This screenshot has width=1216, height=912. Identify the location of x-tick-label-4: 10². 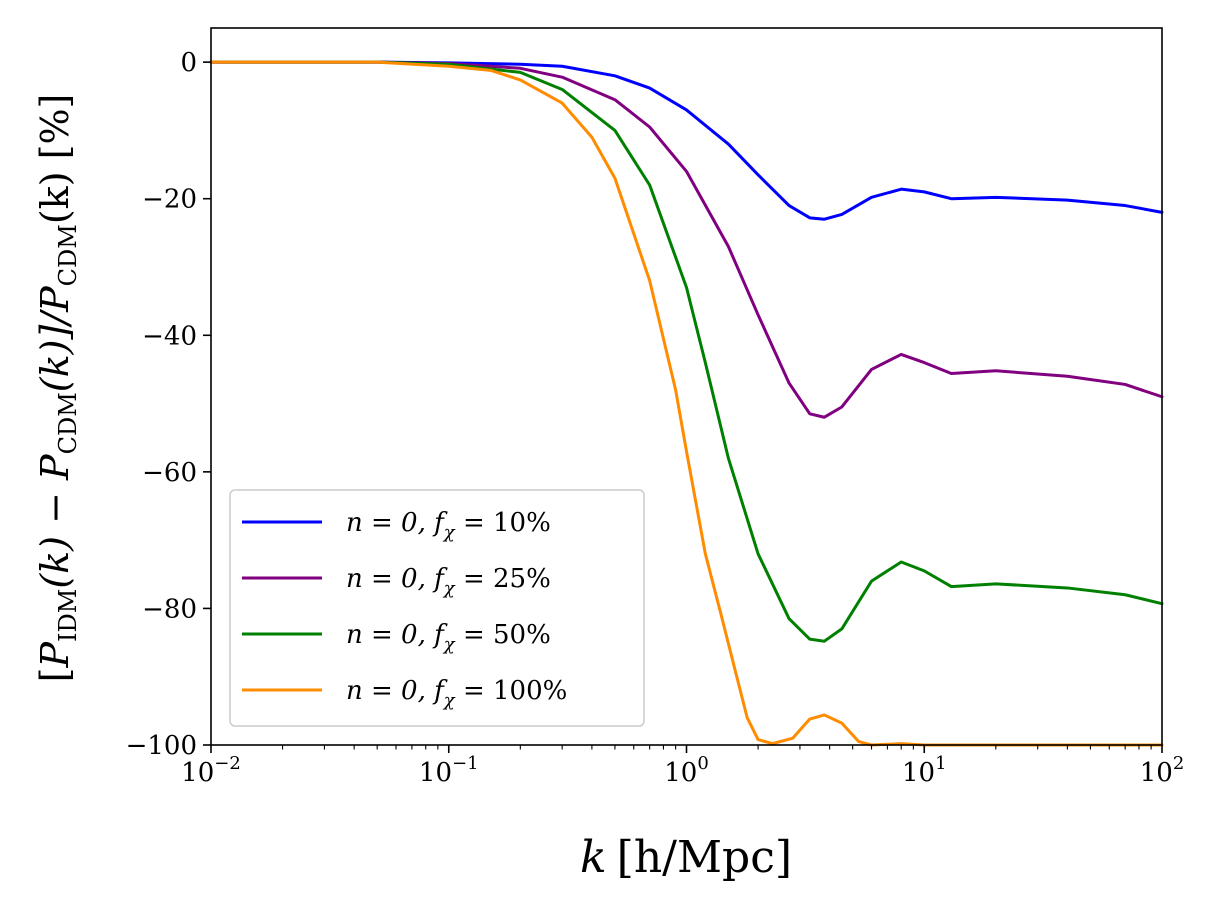
(1162, 770).